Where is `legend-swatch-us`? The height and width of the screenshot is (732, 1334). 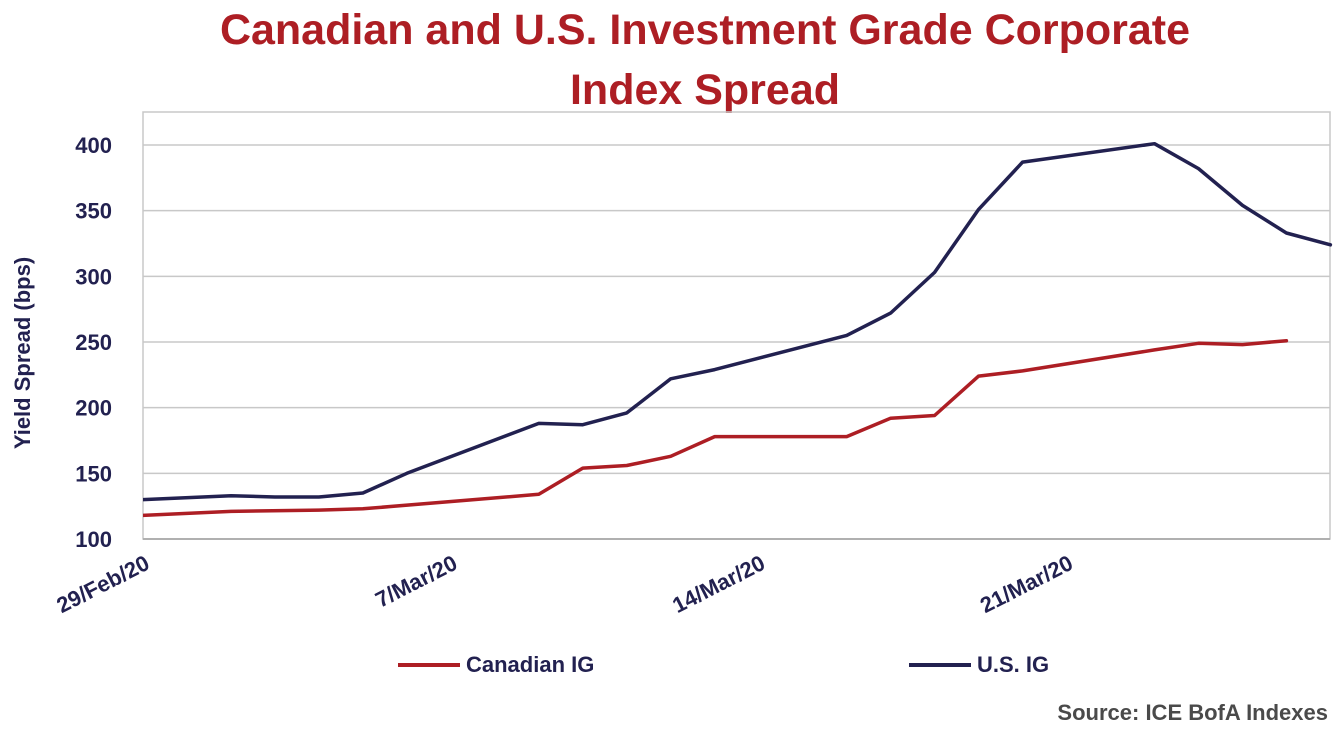
legend-swatch-us is located at coordinates (940, 665).